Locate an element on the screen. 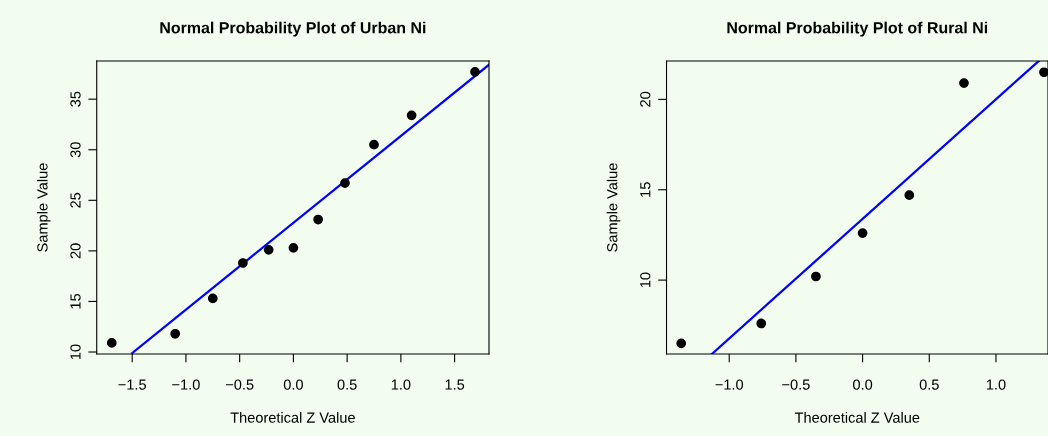  y-tick-label: 25 is located at coordinates (75, 200).